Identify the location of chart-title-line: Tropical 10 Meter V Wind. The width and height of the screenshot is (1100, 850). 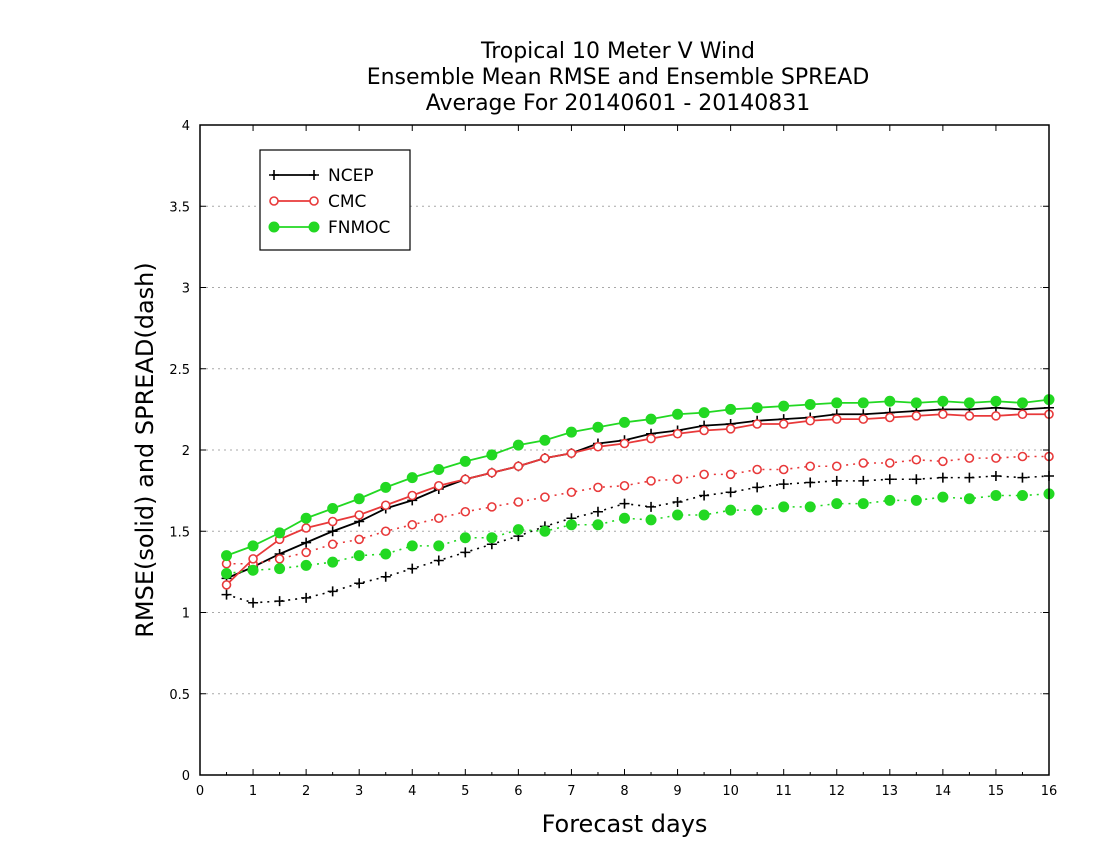
(617, 51).